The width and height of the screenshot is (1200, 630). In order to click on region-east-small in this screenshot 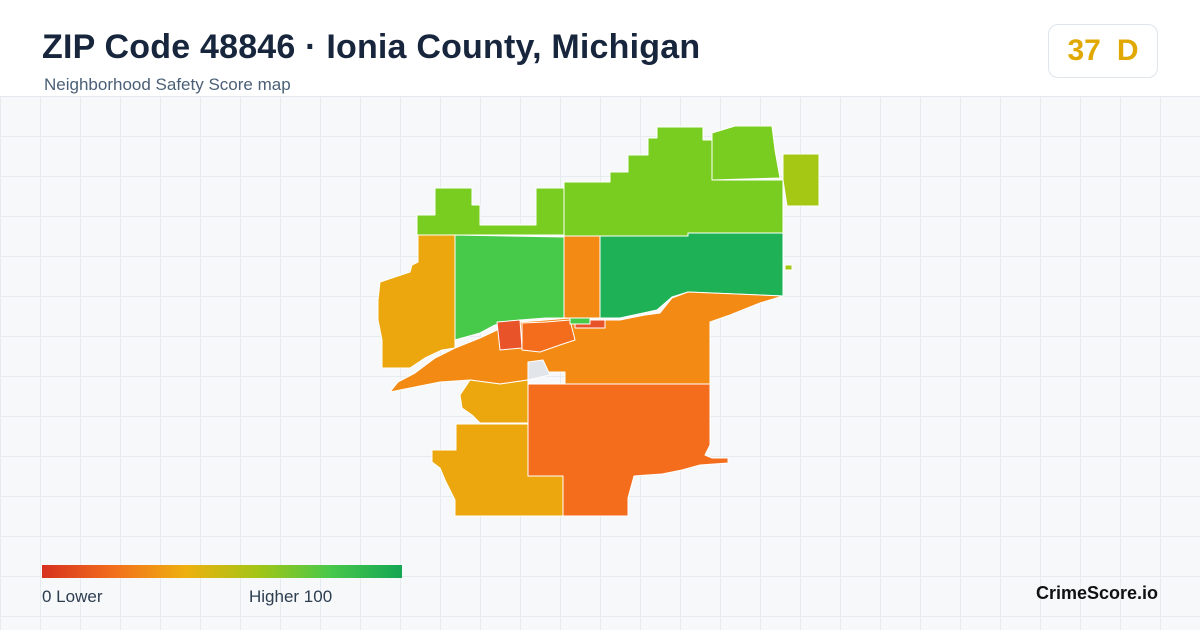, I will do `click(788, 267)`.